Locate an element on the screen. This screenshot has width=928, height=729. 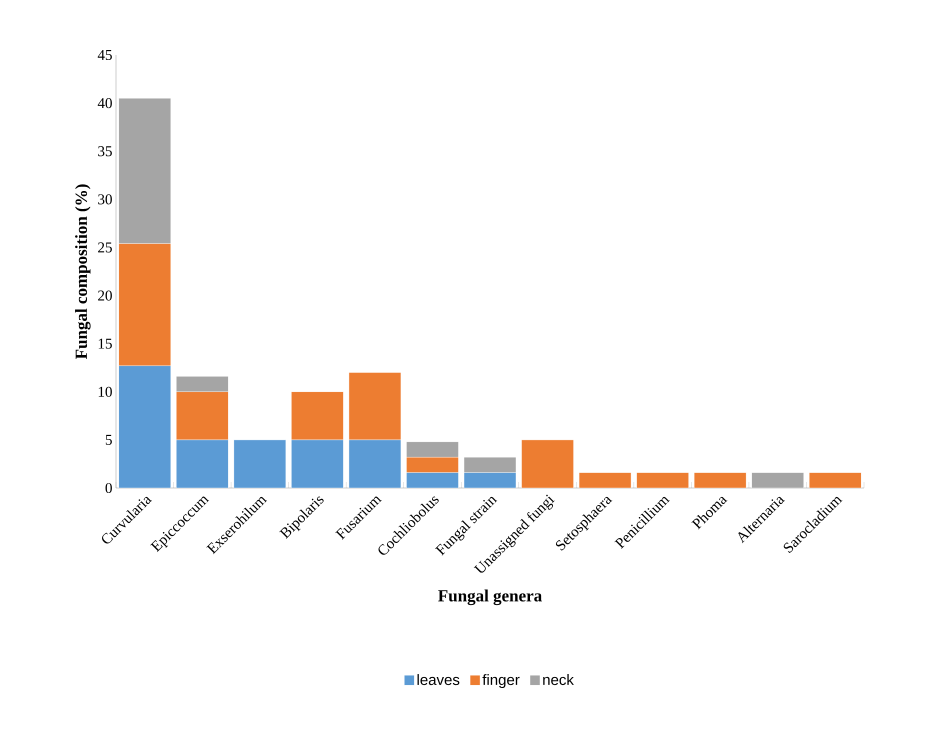
y-tick-label: 15 is located at coordinates (105, 343).